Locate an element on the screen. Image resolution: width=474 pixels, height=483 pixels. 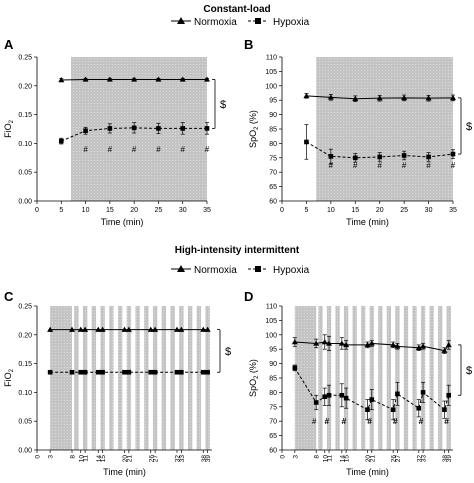
y-axis-label: SpO2 (%) is located at coordinates (254, 129).